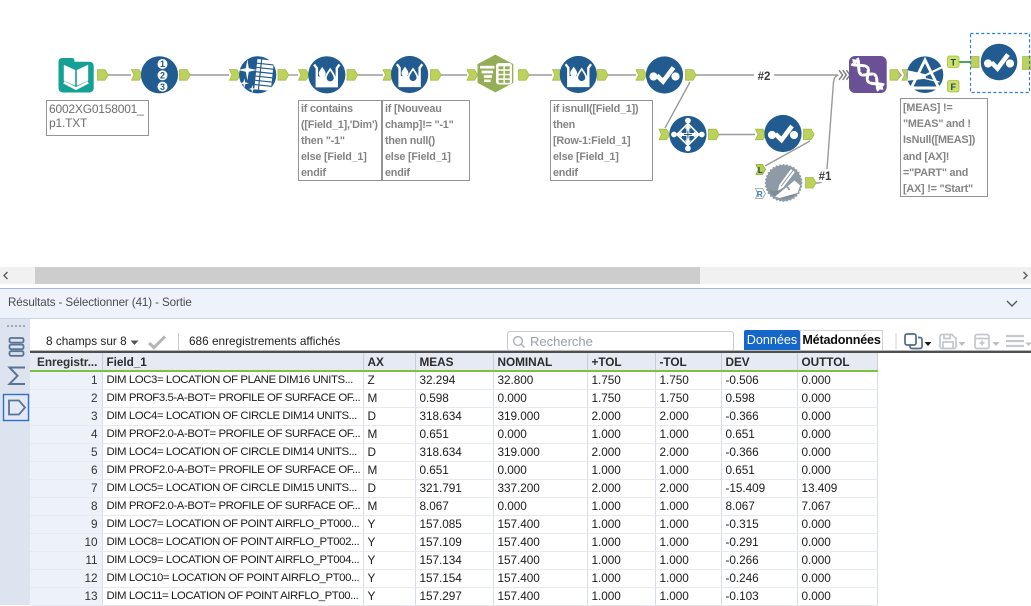 The width and height of the screenshot is (1031, 606). I want to click on svg-text: 3, so click(162, 87).